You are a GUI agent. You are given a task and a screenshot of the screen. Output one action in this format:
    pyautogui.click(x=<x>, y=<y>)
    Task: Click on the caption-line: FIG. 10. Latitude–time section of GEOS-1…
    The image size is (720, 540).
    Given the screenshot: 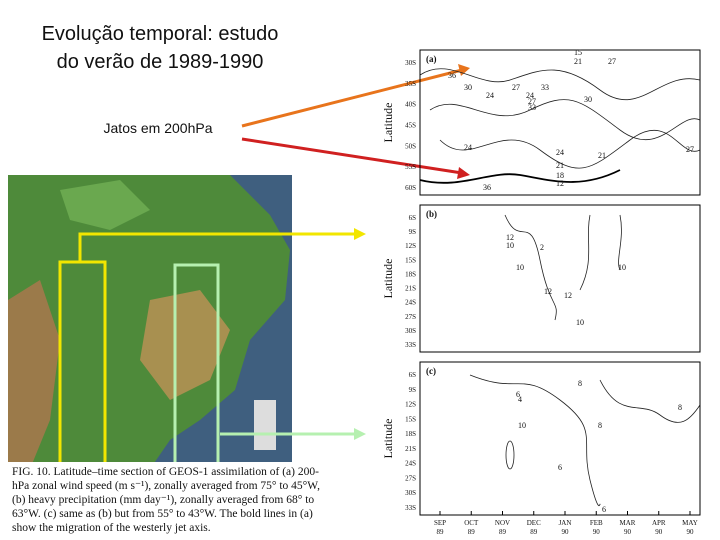 What is the action you would take?
    pyautogui.click(x=165, y=472)
    